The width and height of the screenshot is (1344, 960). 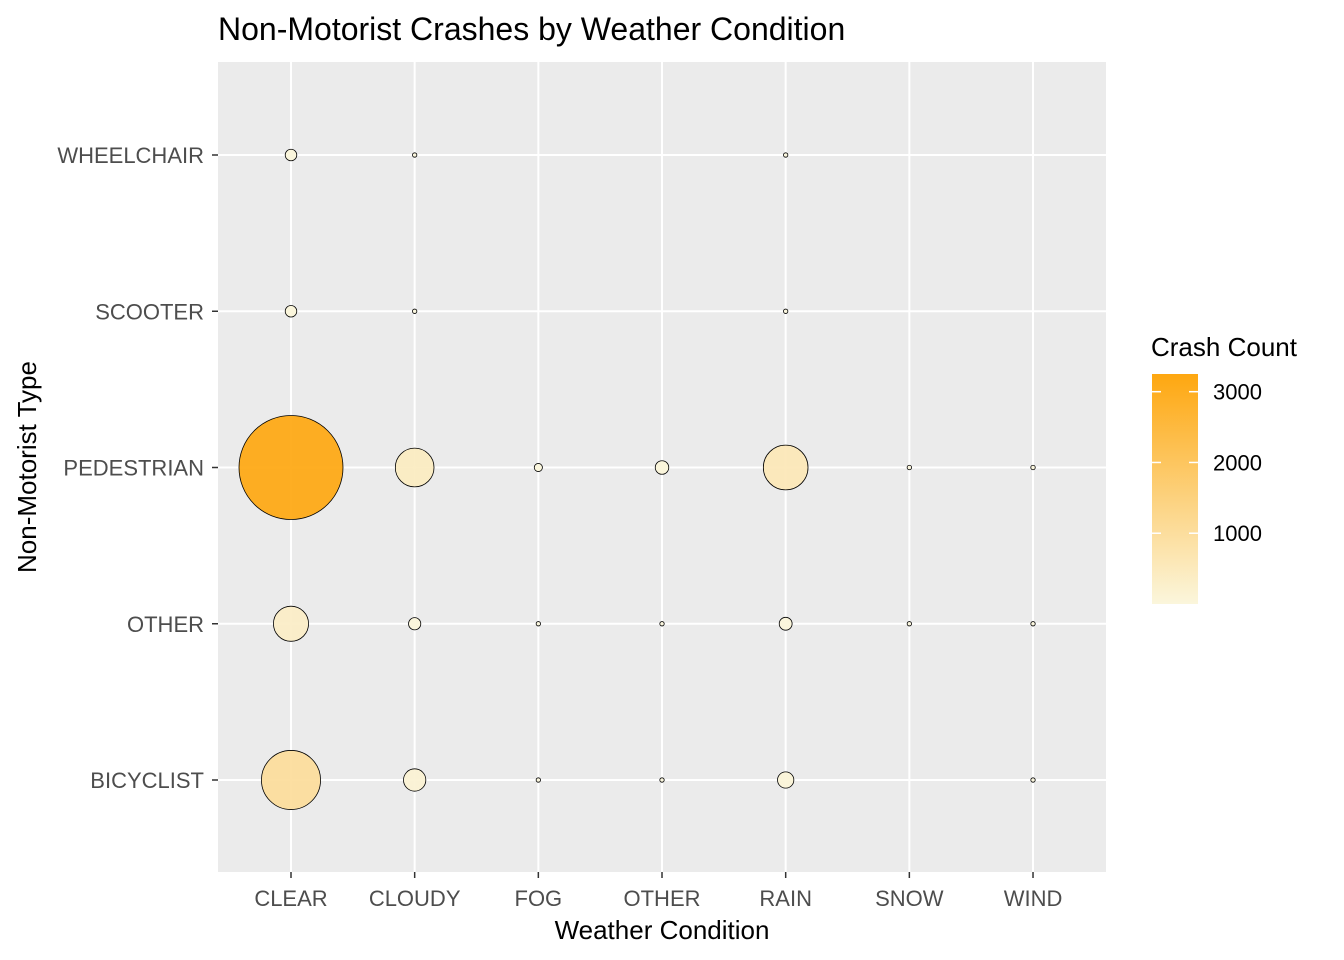 What do you see at coordinates (539, 898) in the screenshot?
I see `x-tick-label: FOG` at bounding box center [539, 898].